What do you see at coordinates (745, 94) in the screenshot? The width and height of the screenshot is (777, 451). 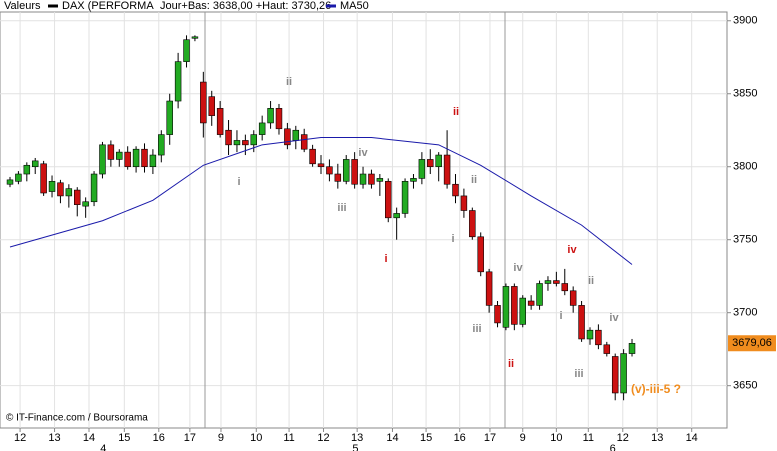 I see `y-tick-label: 3850` at bounding box center [745, 94].